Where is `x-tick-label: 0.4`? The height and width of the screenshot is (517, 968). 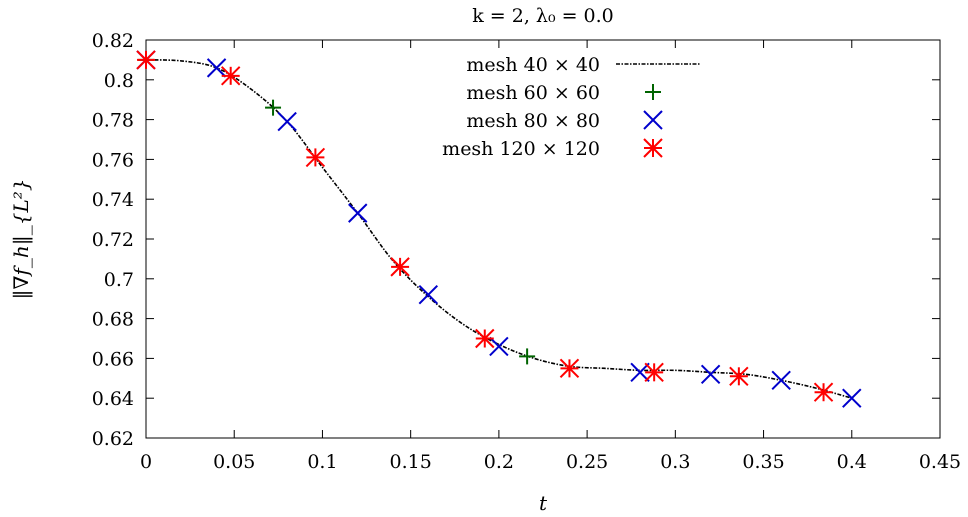 x-tick-label: 0.4 is located at coordinates (852, 462).